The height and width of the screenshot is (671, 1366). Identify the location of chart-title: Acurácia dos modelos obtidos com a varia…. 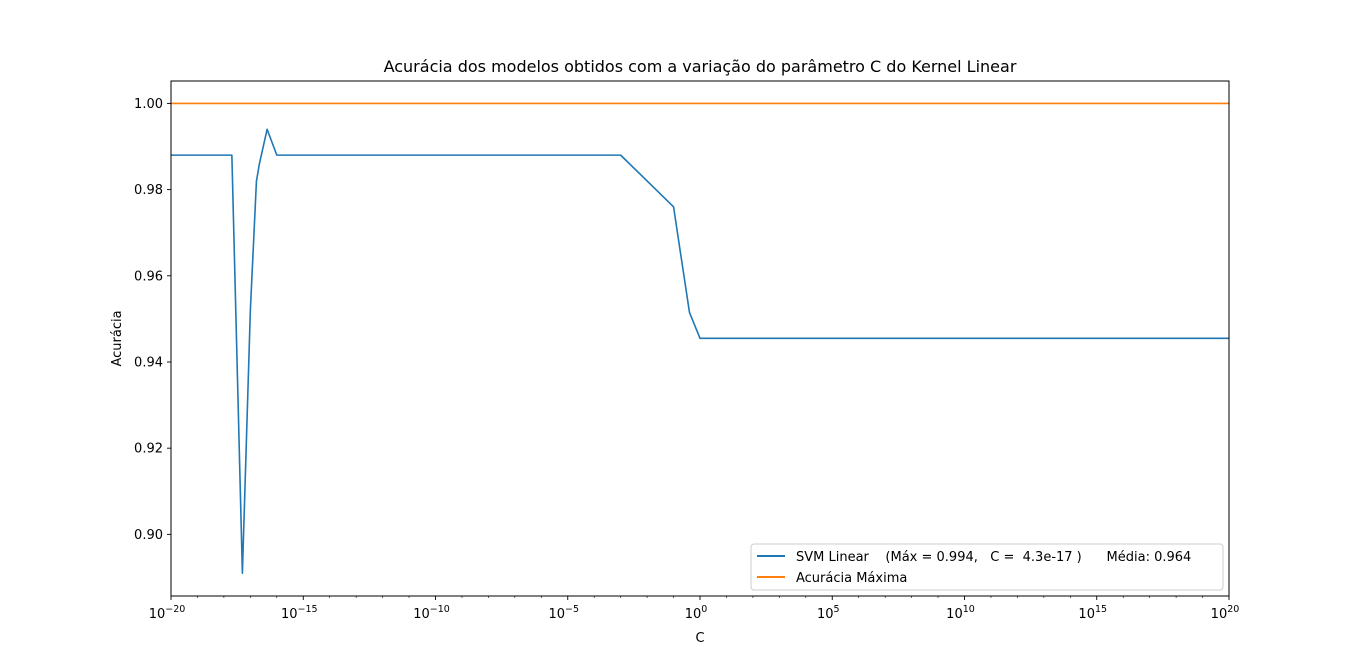
(700, 66).